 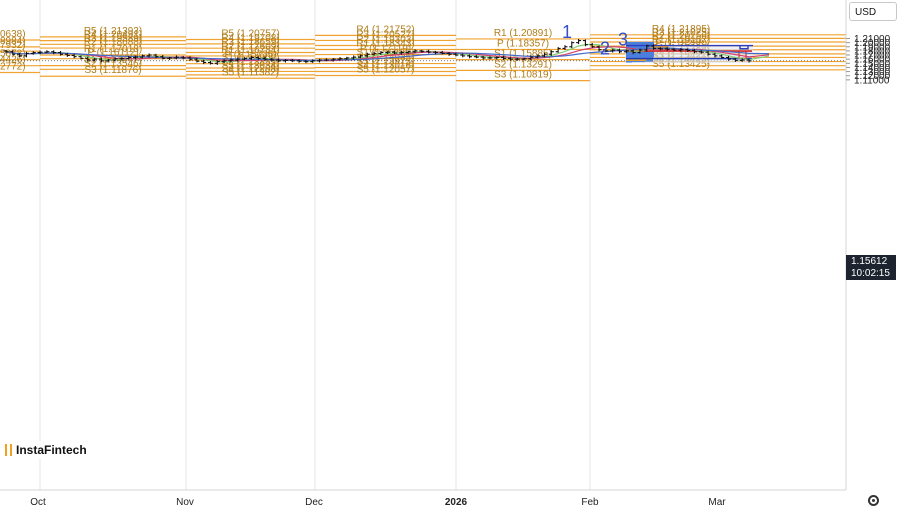 I want to click on pivot-label: R4 (1.20491), so click(x=113, y=35).